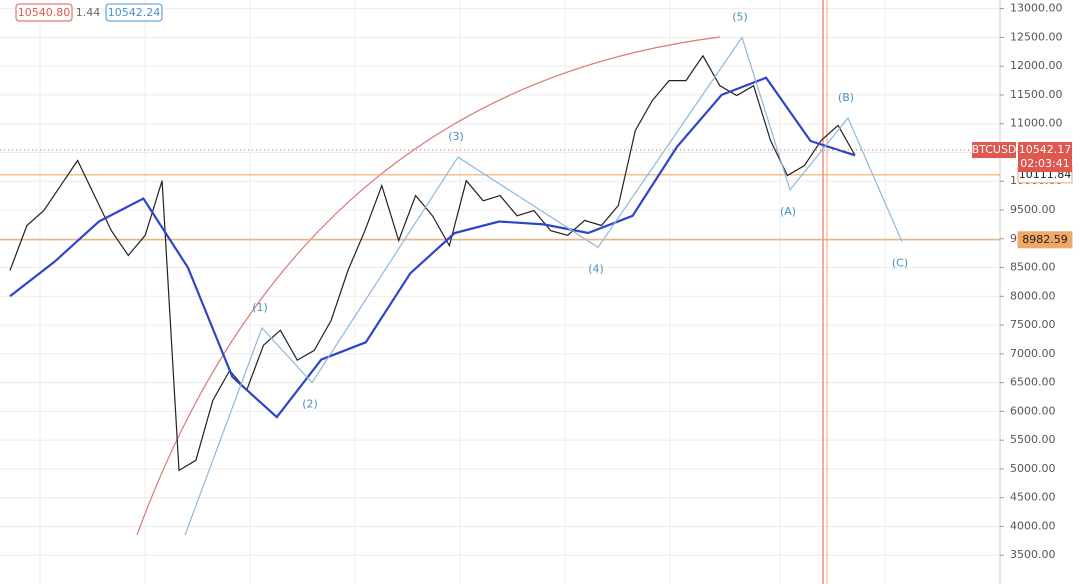 This screenshot has width=1080, height=584. Describe the element at coordinates (1036, 65) in the screenshot. I see `y-tick-label: 12000.00` at that location.